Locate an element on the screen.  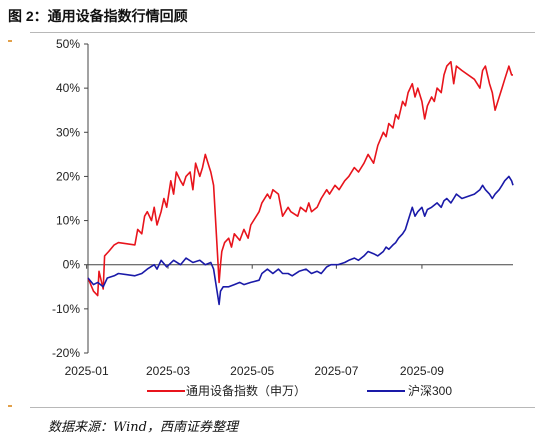
x-tick-label: 2025-09 is located at coordinates (422, 371).